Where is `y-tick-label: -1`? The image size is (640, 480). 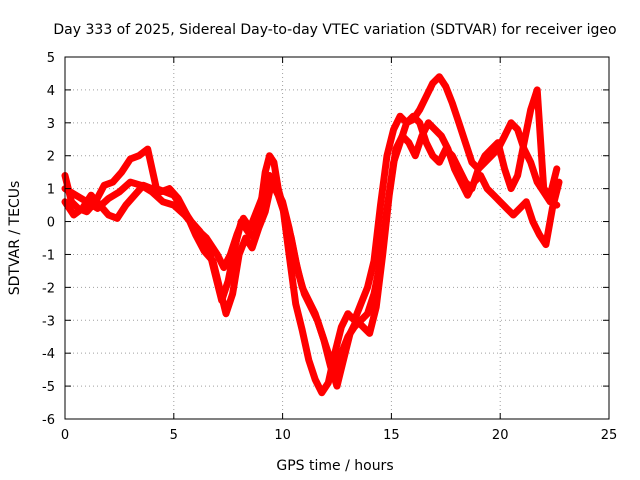
y-tick-label: -1 is located at coordinates (48, 255).